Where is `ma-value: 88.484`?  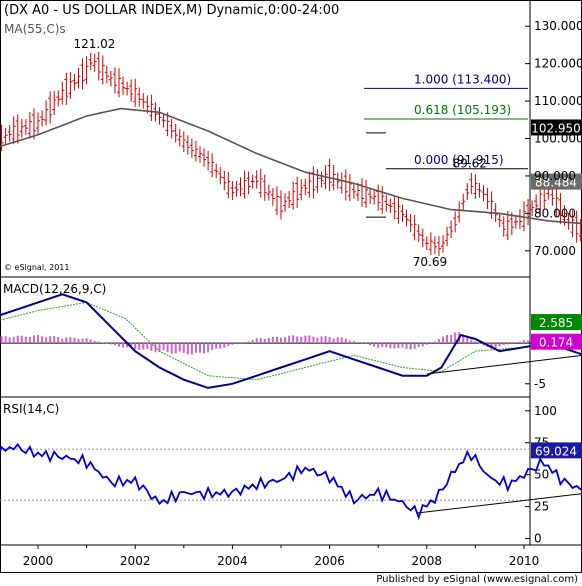
ma-value: 88.484 is located at coordinates (556, 183).